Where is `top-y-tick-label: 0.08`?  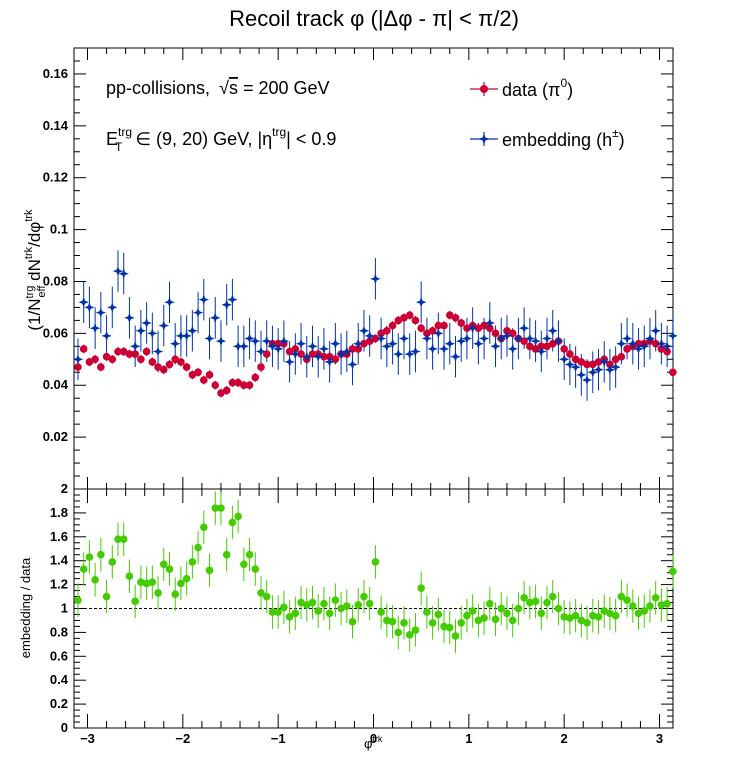
top-y-tick-label: 0.08 is located at coordinates (55, 280).